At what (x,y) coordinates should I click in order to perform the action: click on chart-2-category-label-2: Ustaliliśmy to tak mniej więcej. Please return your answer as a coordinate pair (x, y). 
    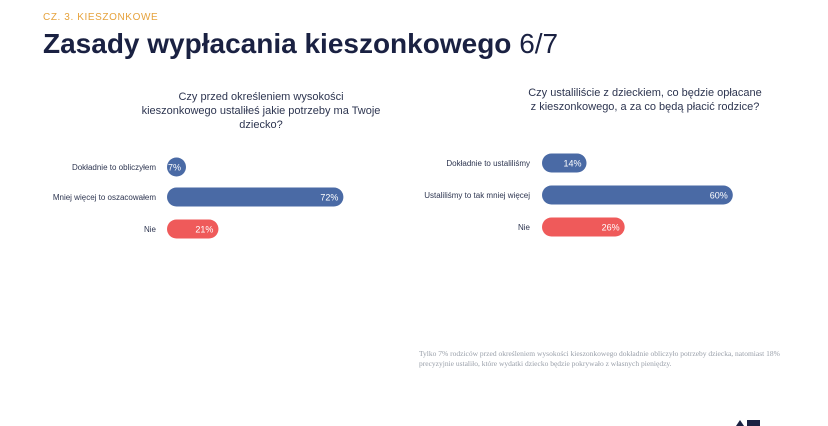
    Looking at the image, I should click on (477, 195).